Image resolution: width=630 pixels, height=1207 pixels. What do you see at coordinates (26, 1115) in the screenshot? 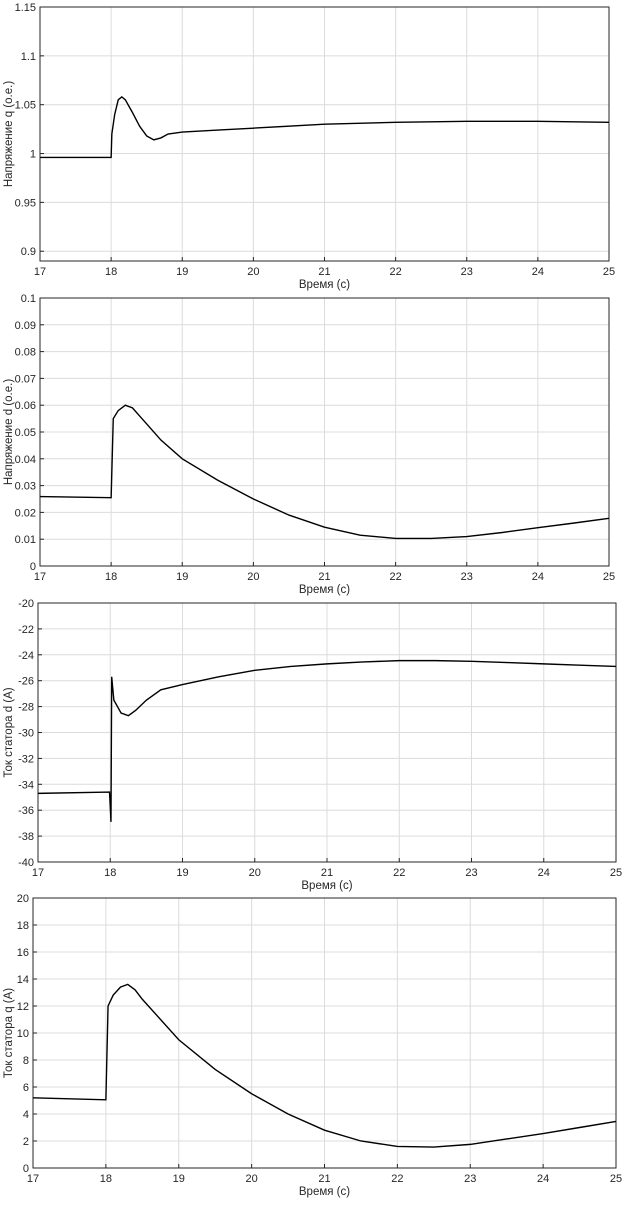
I see `y-tick-label: 4` at bounding box center [26, 1115].